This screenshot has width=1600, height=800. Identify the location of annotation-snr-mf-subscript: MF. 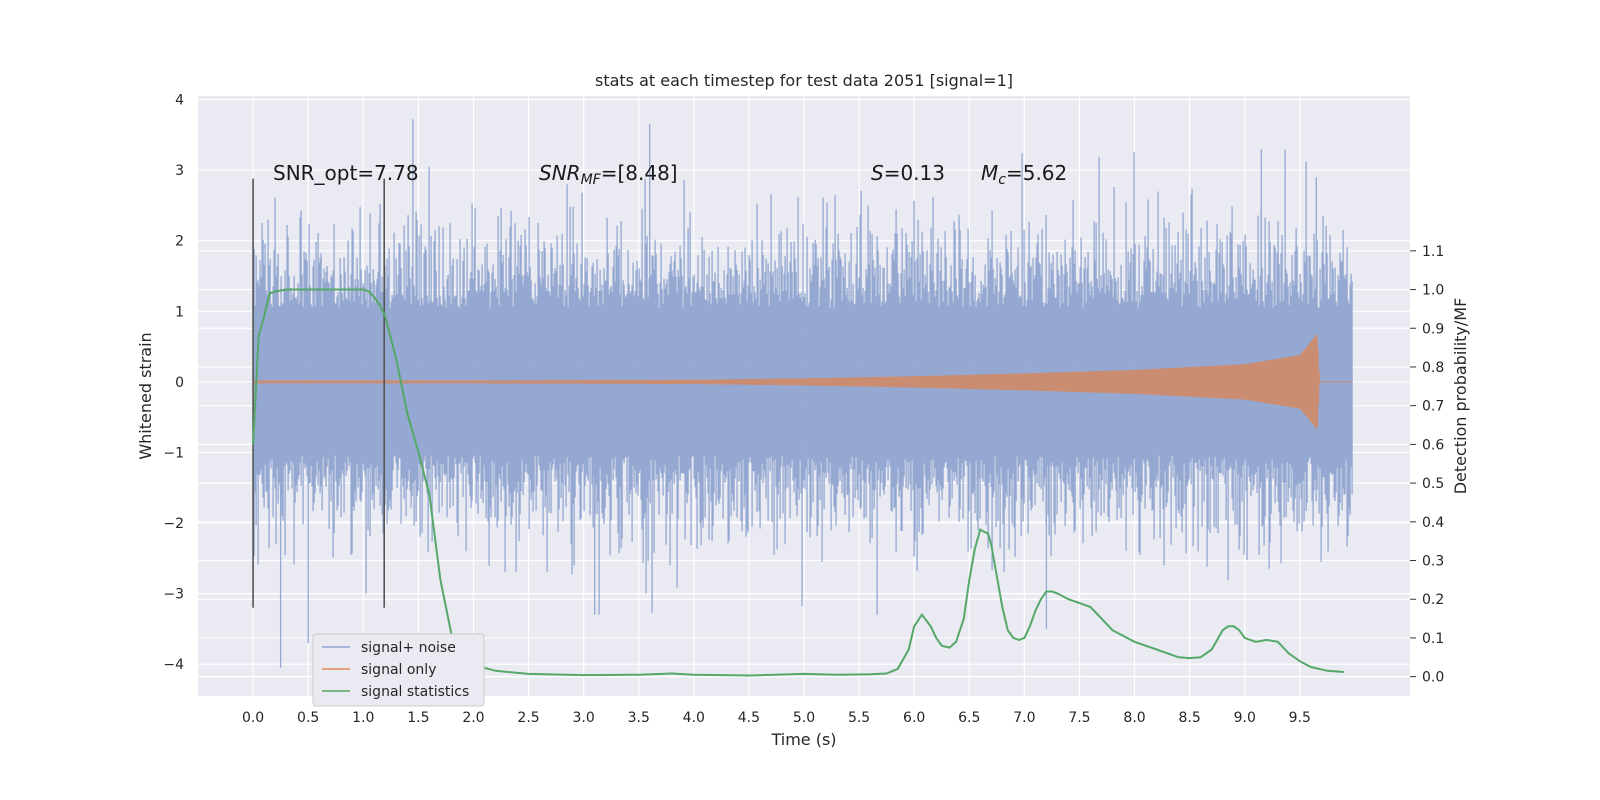
(591, 180).